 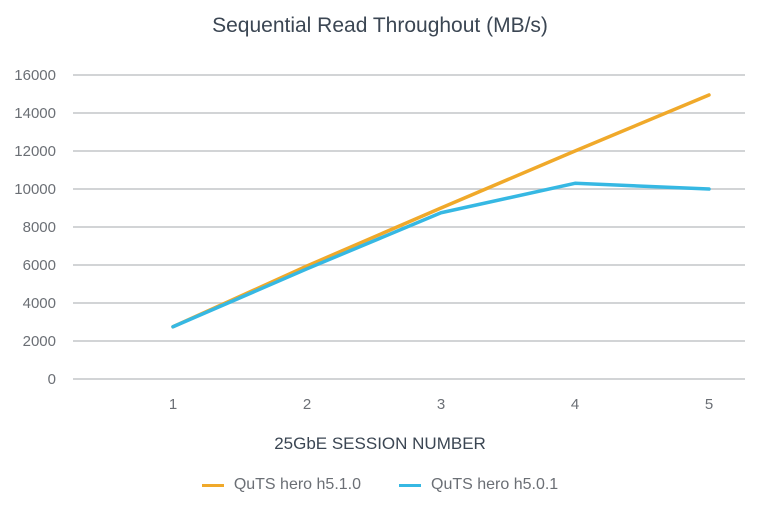 I want to click on x-tick-label: 3, so click(x=441, y=404).